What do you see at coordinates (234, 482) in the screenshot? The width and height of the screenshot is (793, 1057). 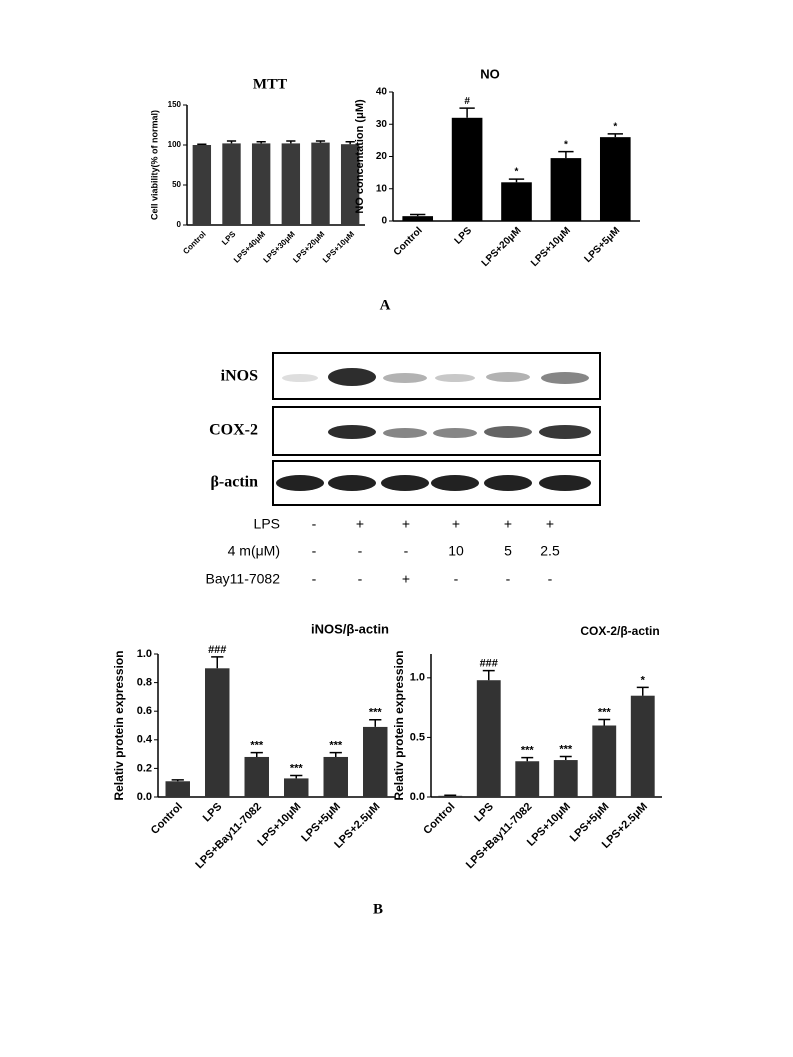 I see `blot-row-label: β-actin` at bounding box center [234, 482].